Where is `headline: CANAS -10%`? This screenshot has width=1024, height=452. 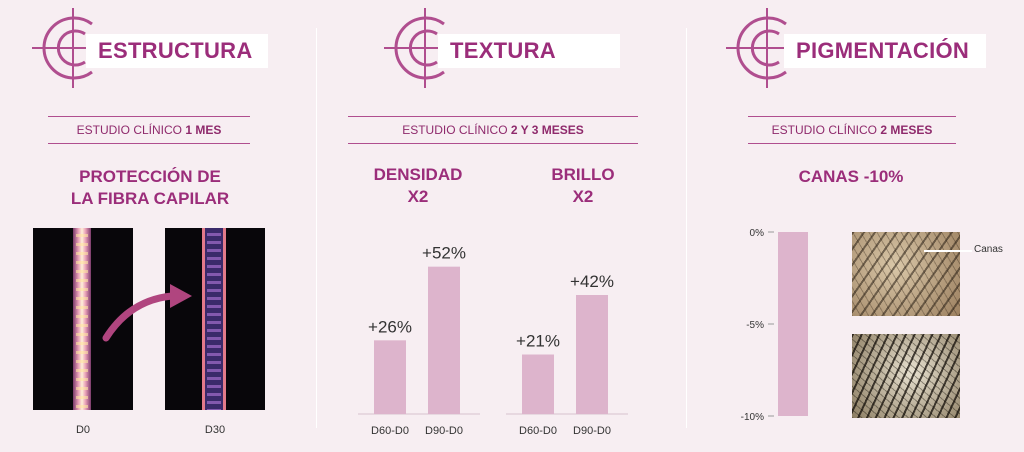 headline: CANAS -10% is located at coordinates (851, 176).